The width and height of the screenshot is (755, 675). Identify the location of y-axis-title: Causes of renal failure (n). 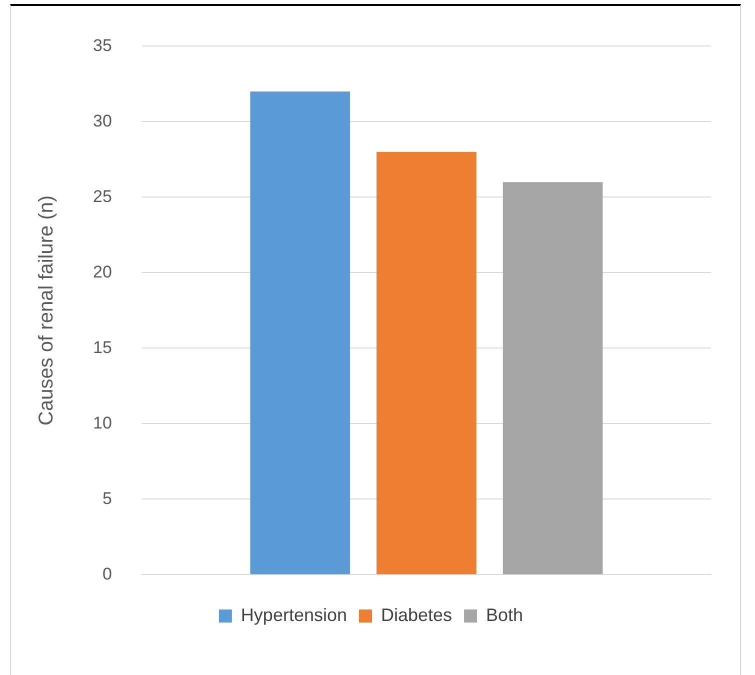
(47, 310).